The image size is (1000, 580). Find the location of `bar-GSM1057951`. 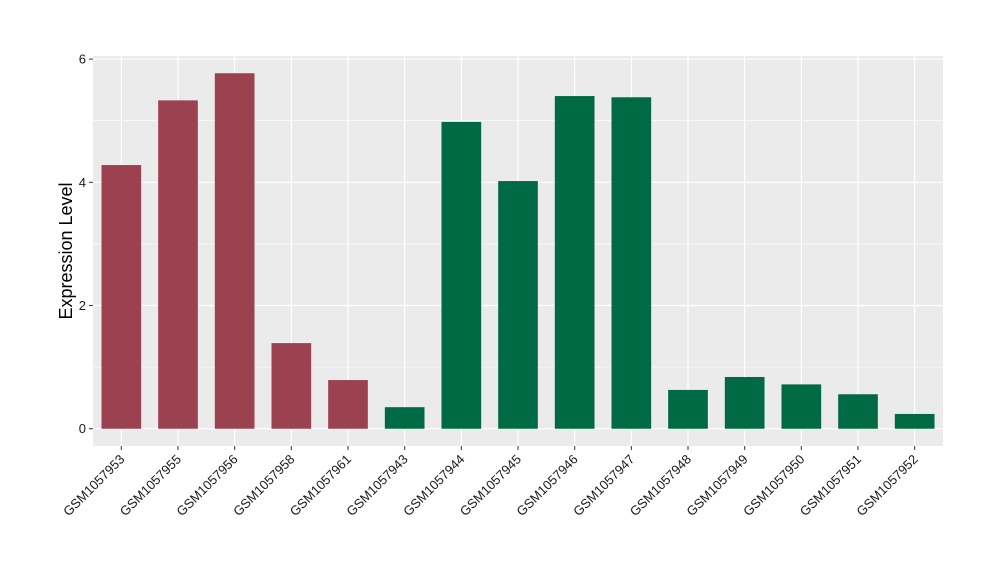

bar-GSM1057951 is located at coordinates (858, 411).